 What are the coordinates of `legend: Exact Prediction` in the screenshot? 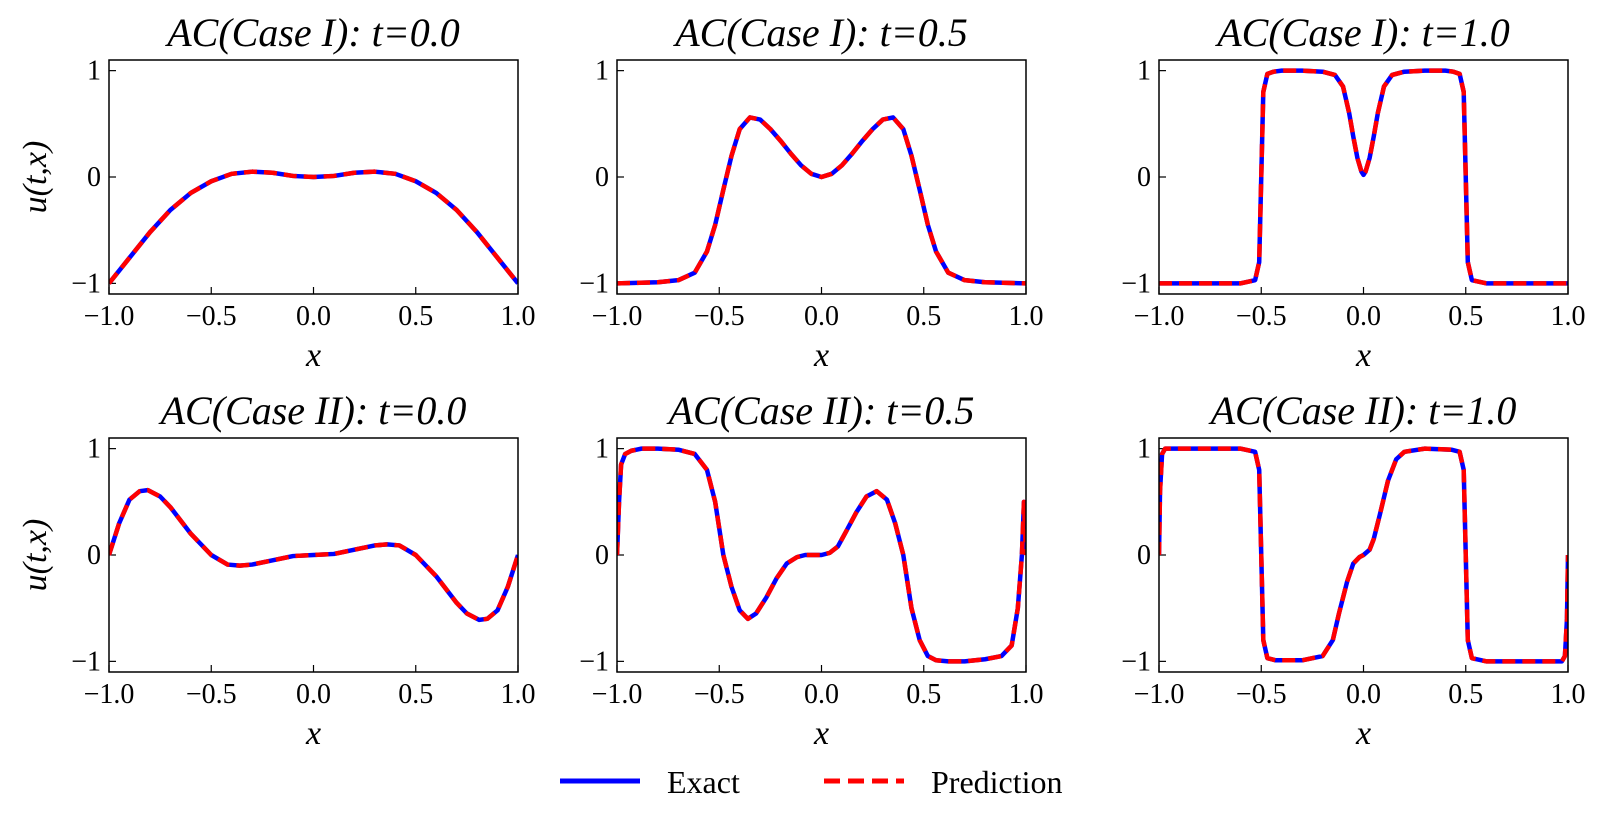 It's located at (811, 782).